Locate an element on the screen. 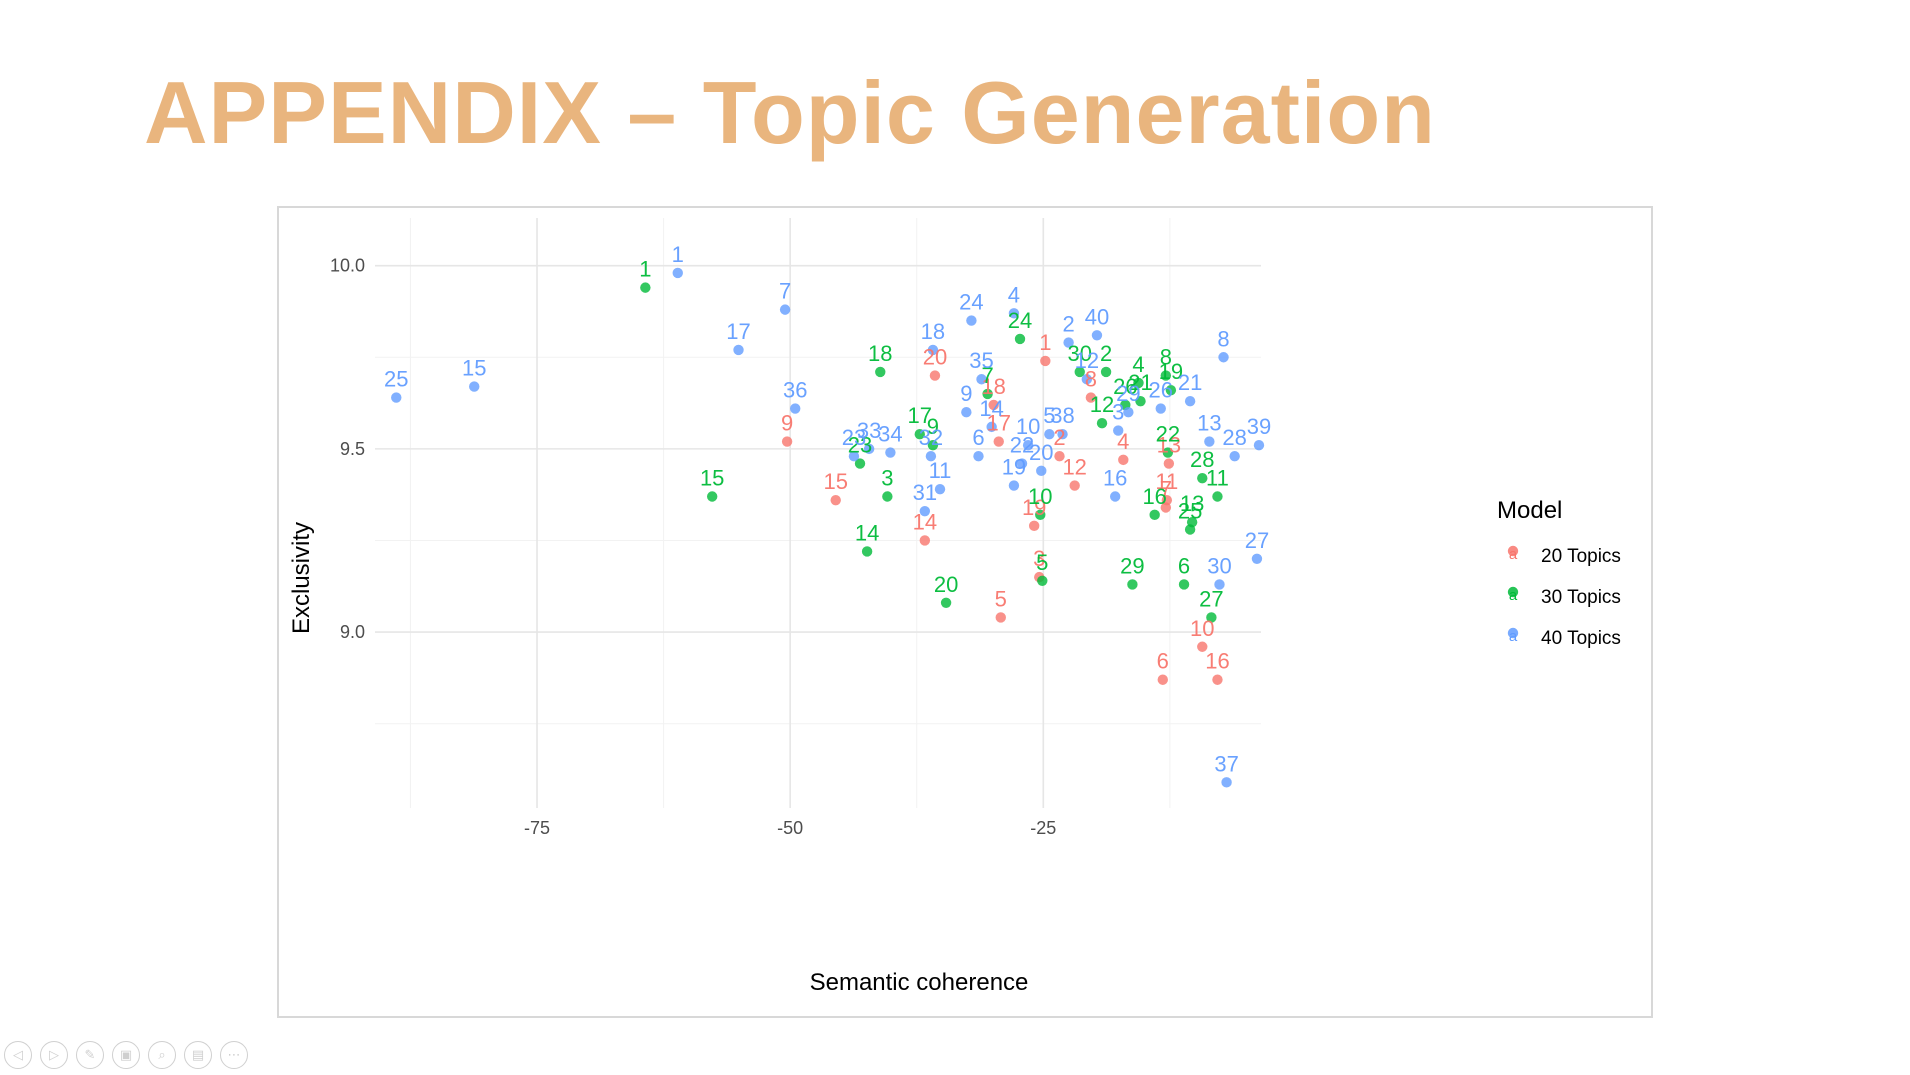  point-label-40-topics: 9 is located at coordinates (966, 393).